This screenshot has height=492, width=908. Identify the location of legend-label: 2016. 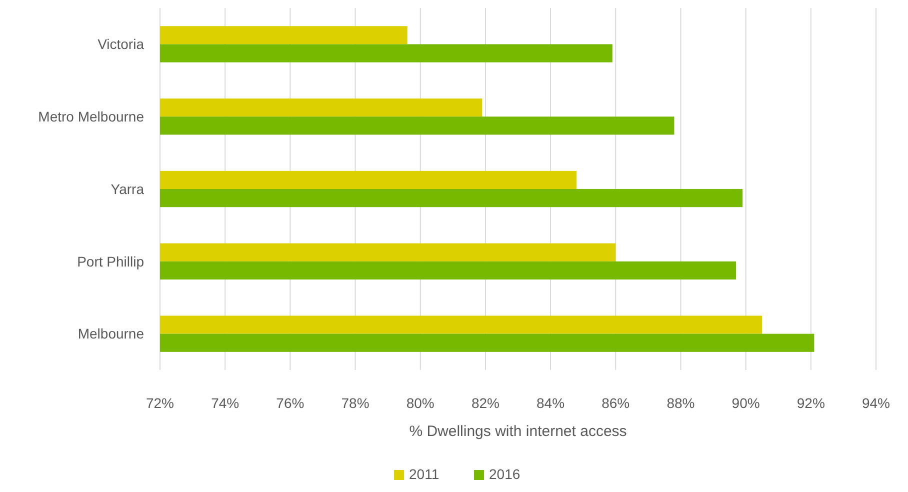
(504, 474).